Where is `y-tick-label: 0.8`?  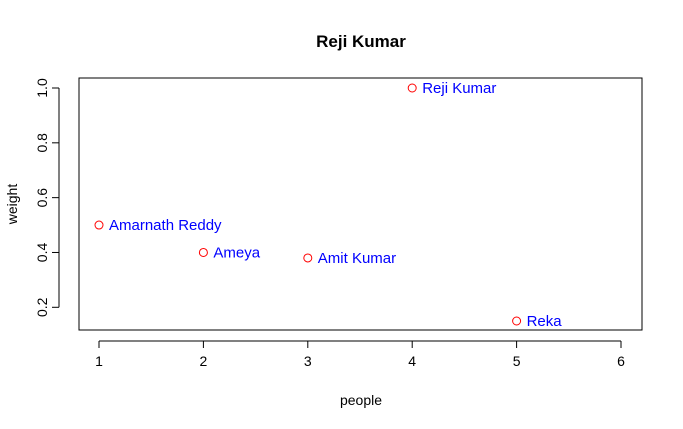 y-tick-label: 0.8 is located at coordinates (42, 143).